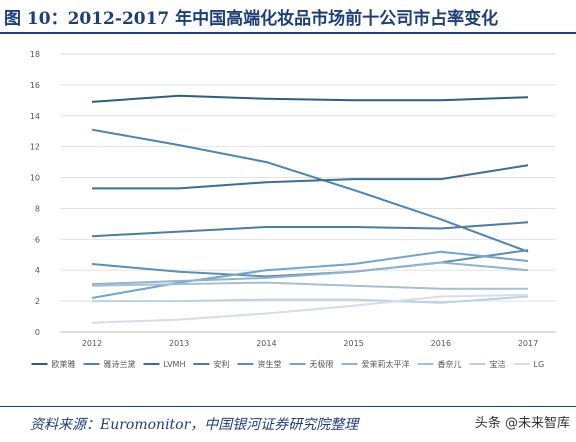  Describe the element at coordinates (450, 364) in the screenshot. I see `legend-label: 香奈儿` at that location.